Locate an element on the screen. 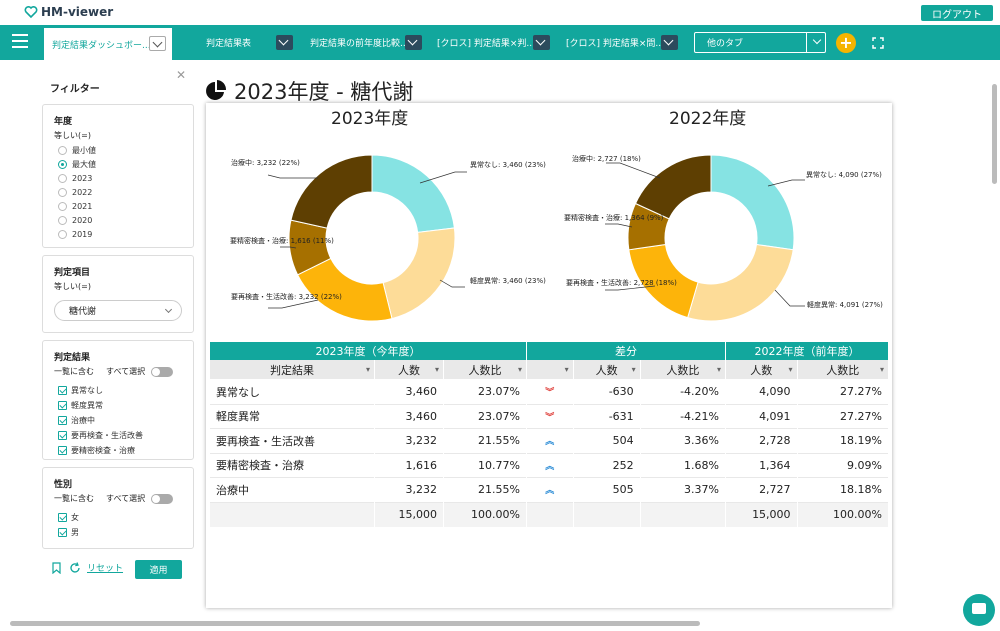  prev-count: 4,090 is located at coordinates (761, 392).